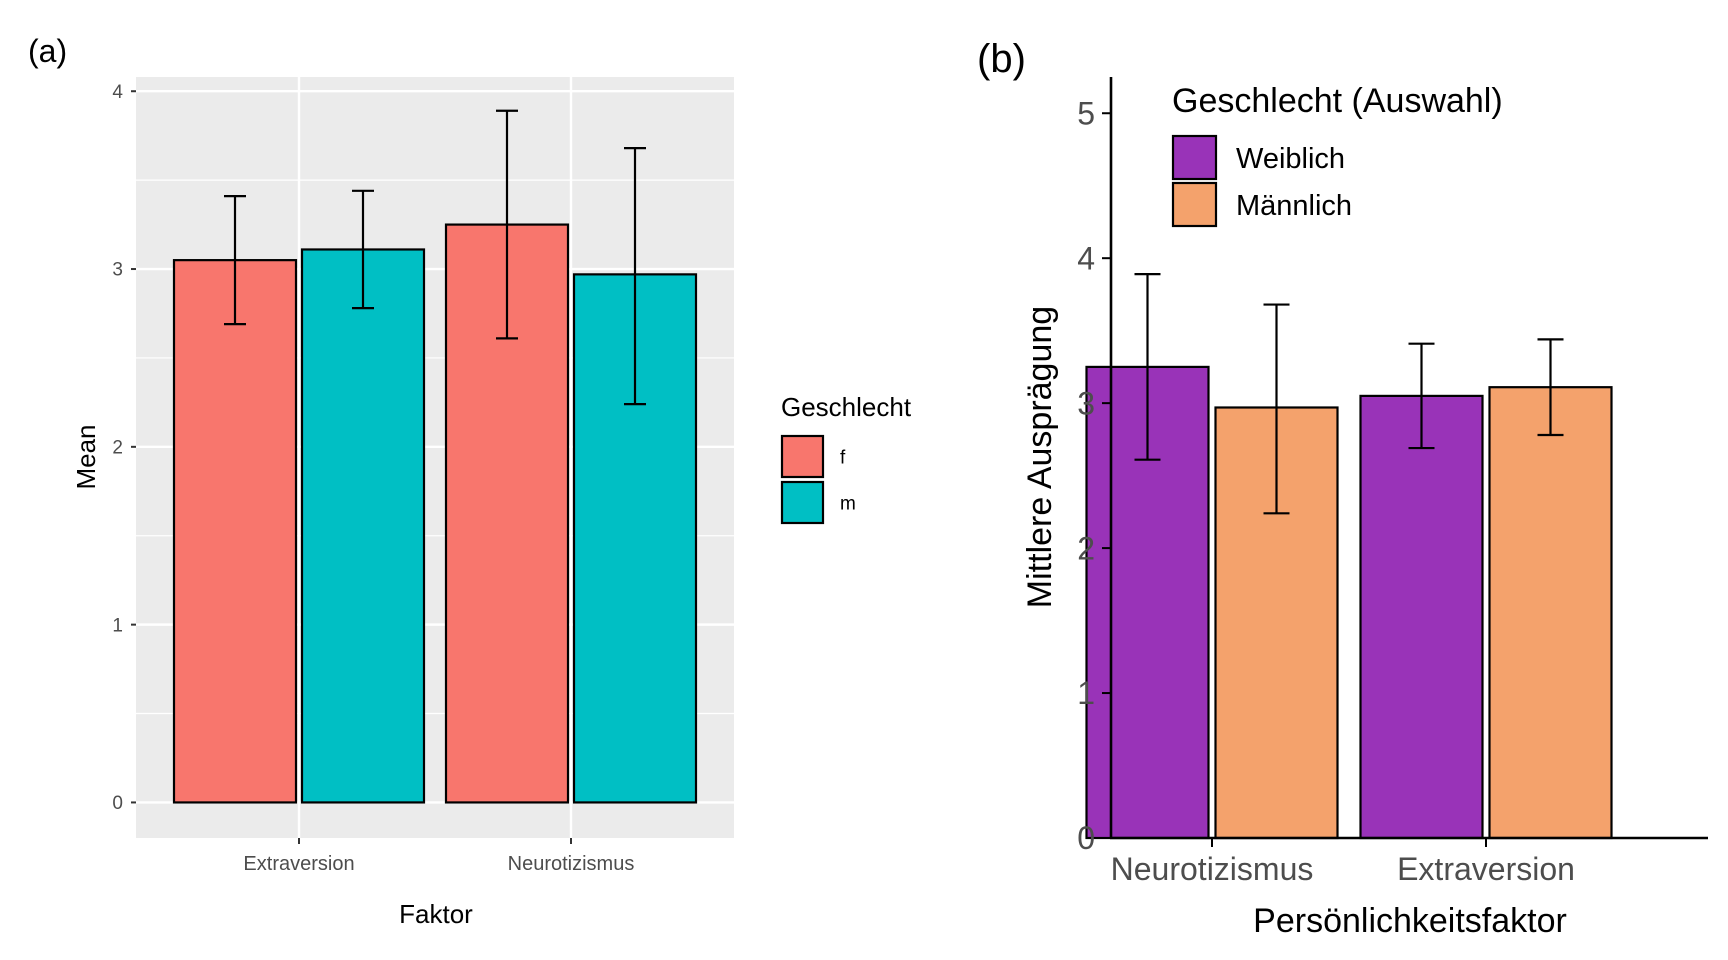  I want to click on panel-label: (a), so click(47, 51).